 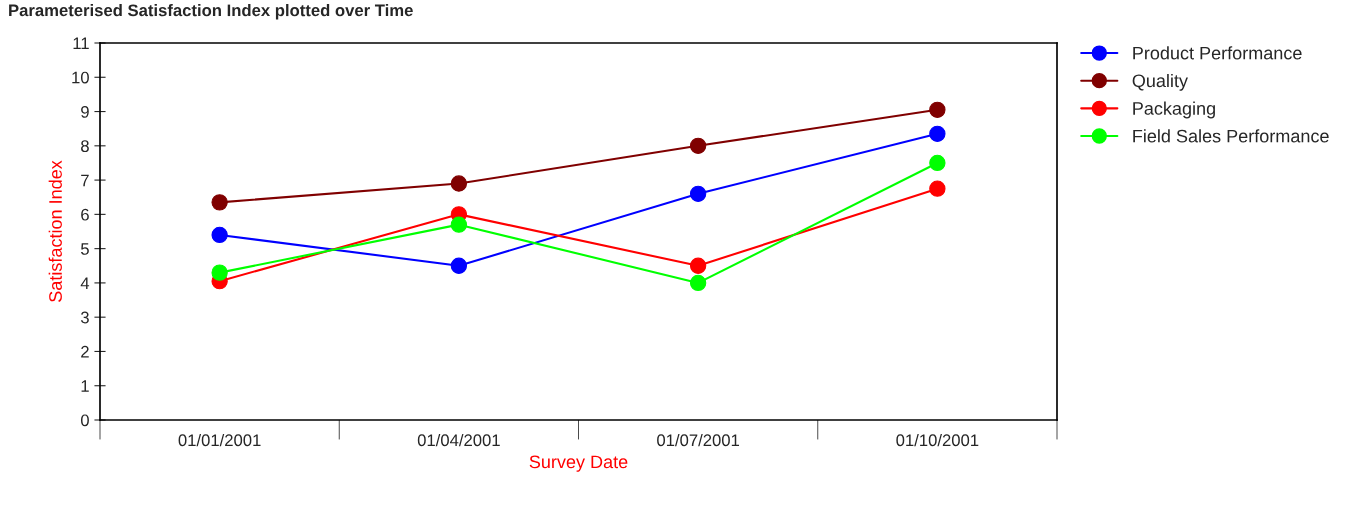 I want to click on legend-label: Field Sales Performance, so click(x=1231, y=136).